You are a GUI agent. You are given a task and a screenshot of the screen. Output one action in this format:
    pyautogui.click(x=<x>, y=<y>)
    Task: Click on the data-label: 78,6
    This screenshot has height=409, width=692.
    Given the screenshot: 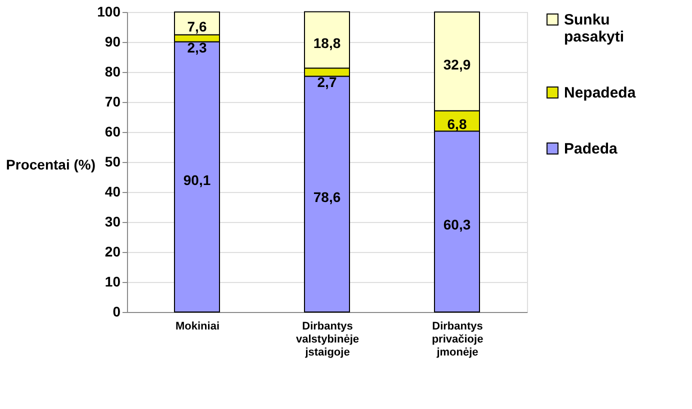 What is the action you would take?
    pyautogui.click(x=327, y=197)
    